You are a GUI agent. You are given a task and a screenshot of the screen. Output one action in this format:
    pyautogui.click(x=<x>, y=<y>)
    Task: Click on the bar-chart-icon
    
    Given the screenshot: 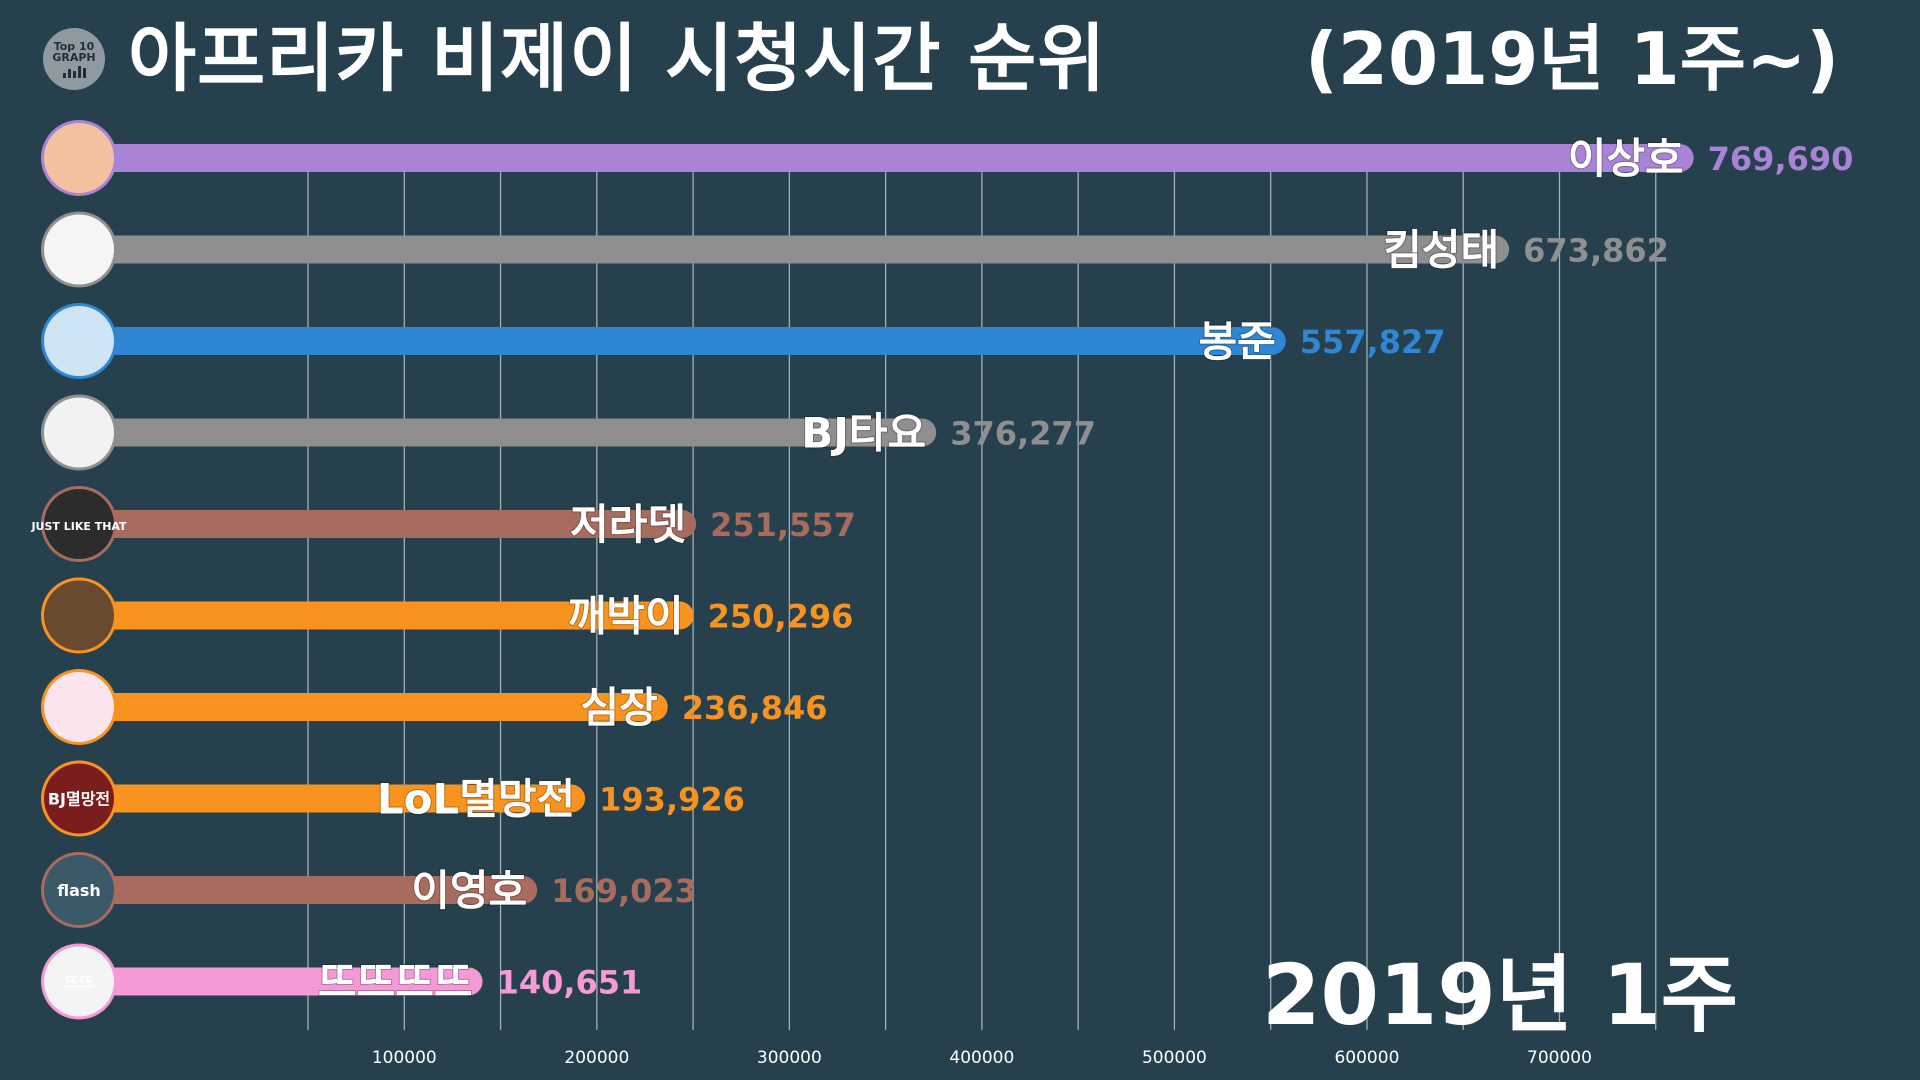 What is the action you would take?
    pyautogui.click(x=74, y=71)
    